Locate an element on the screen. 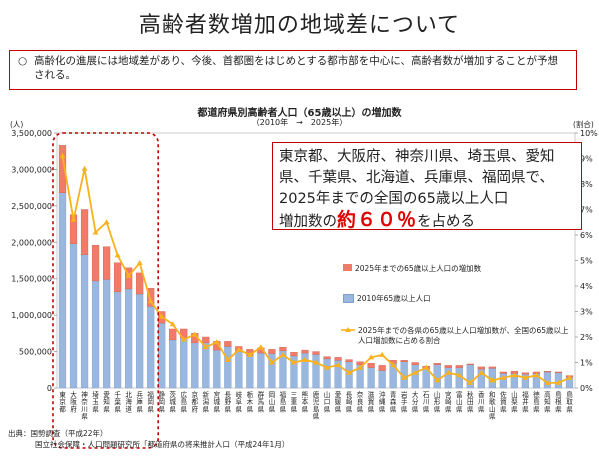 The image size is (599, 457). y-left-tick-label: 2,000,000 is located at coordinates (31, 242).